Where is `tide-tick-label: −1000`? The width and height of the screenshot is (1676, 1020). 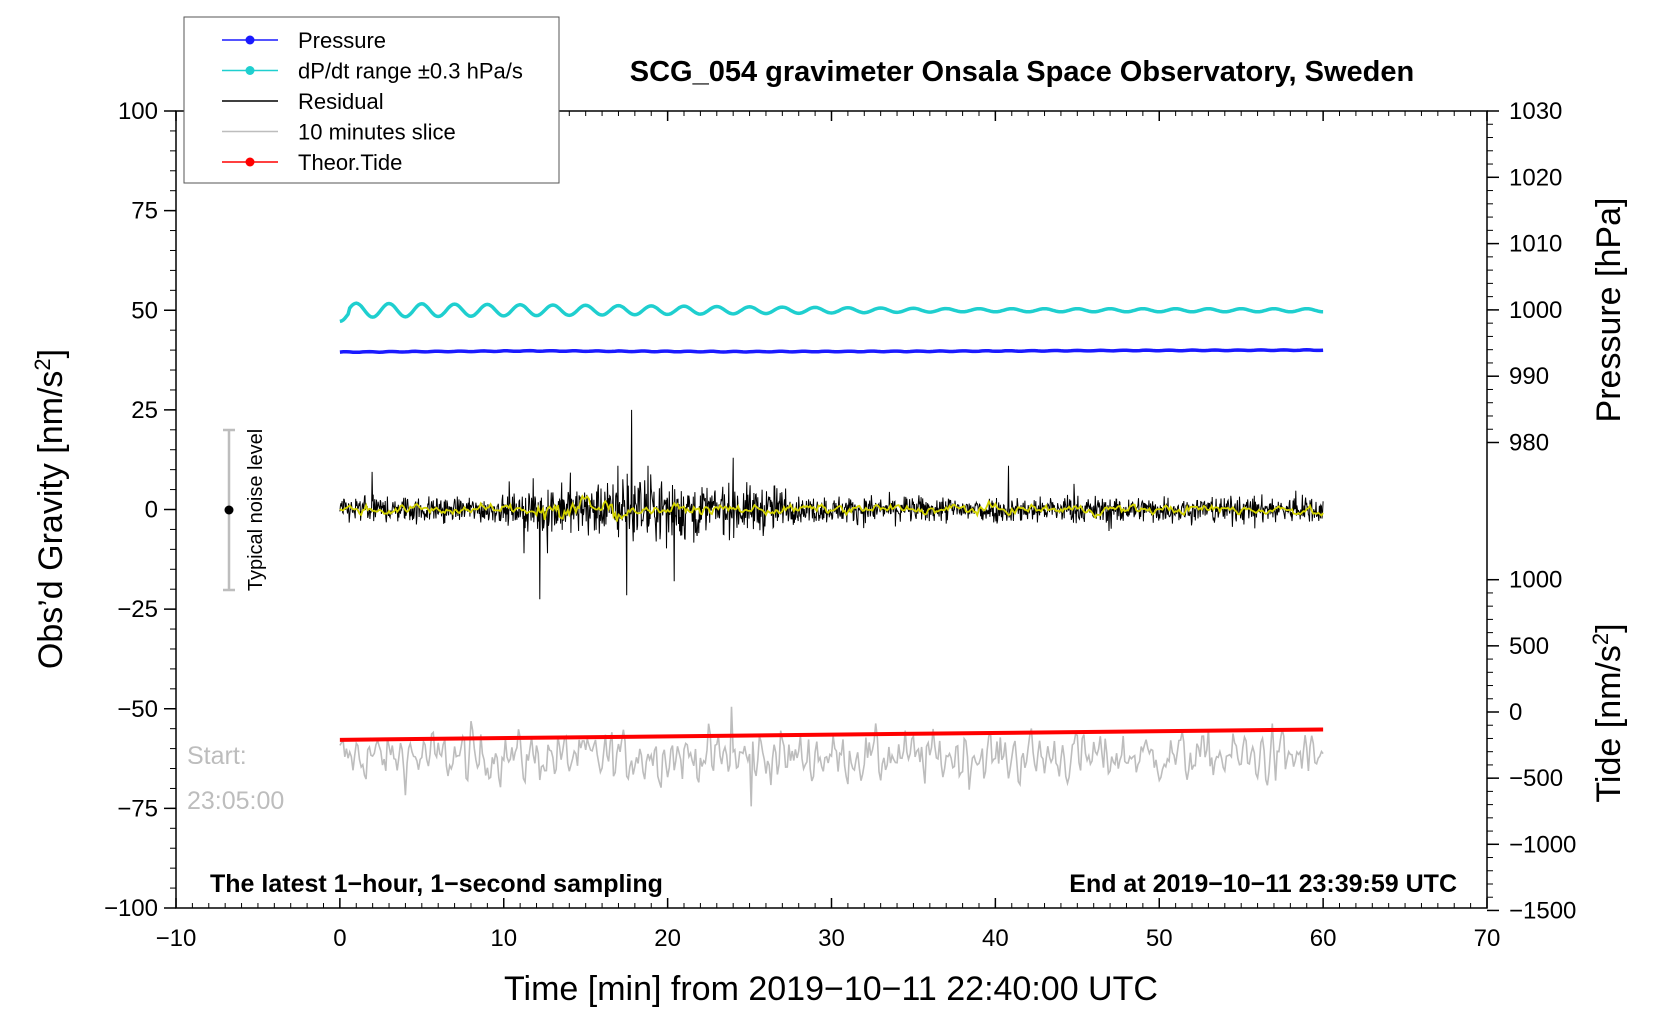 tide-tick-label: −1000 is located at coordinates (1542, 844).